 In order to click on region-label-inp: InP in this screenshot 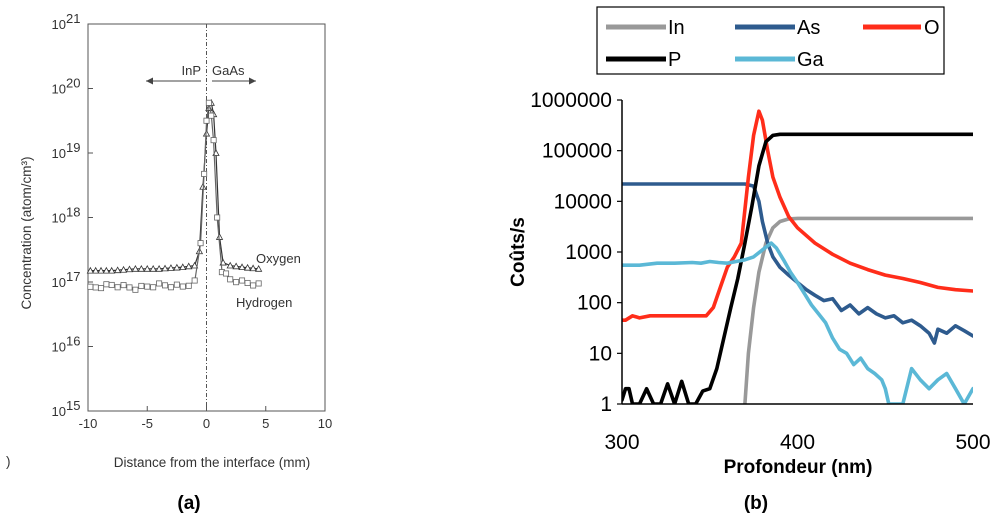, I will do `click(191, 70)`.